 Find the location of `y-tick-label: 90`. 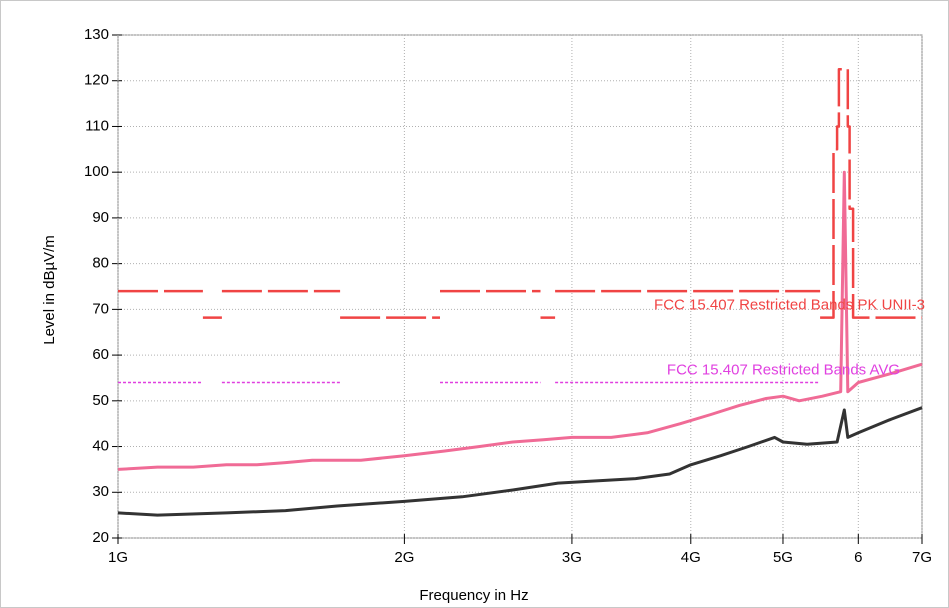

y-tick-label: 90 is located at coordinates (100, 217).